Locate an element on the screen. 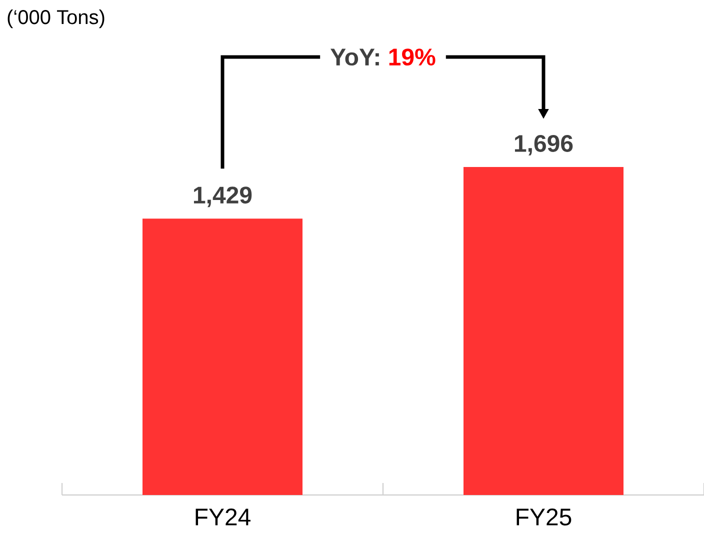 The image size is (704, 546). data-label: 1,696 is located at coordinates (543, 145).